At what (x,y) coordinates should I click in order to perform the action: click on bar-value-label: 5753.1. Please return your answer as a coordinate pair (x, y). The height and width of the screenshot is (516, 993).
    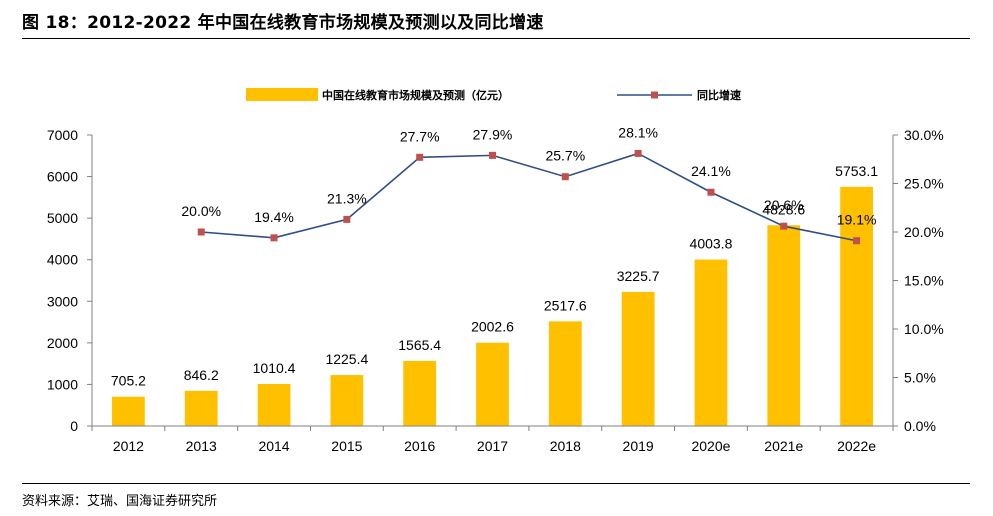
    Looking at the image, I should click on (856, 171).